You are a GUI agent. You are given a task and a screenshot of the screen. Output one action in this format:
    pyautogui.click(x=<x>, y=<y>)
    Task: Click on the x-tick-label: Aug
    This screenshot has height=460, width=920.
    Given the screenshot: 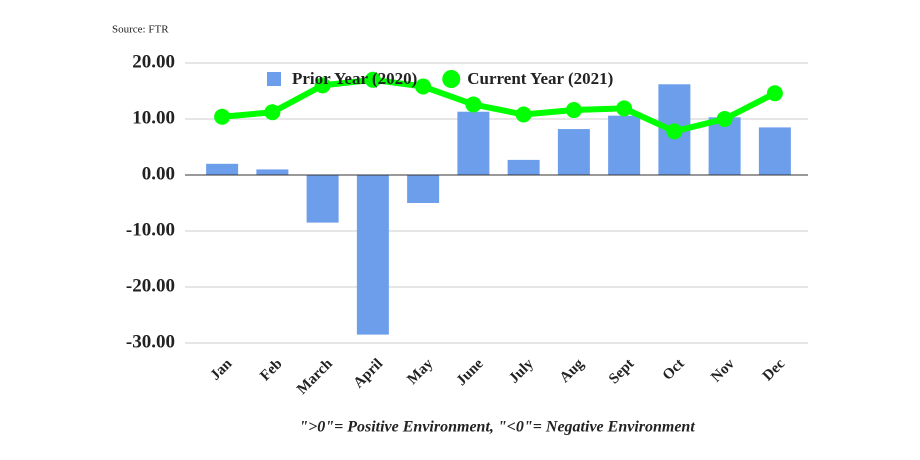 What is the action you would take?
    pyautogui.click(x=572, y=371)
    